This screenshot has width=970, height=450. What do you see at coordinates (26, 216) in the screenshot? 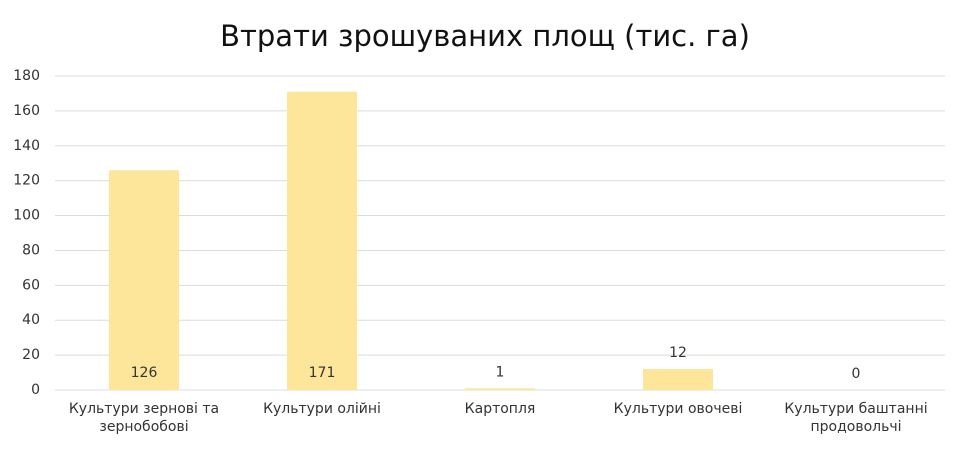
I see `y-tick-label: 100` at bounding box center [26, 216].